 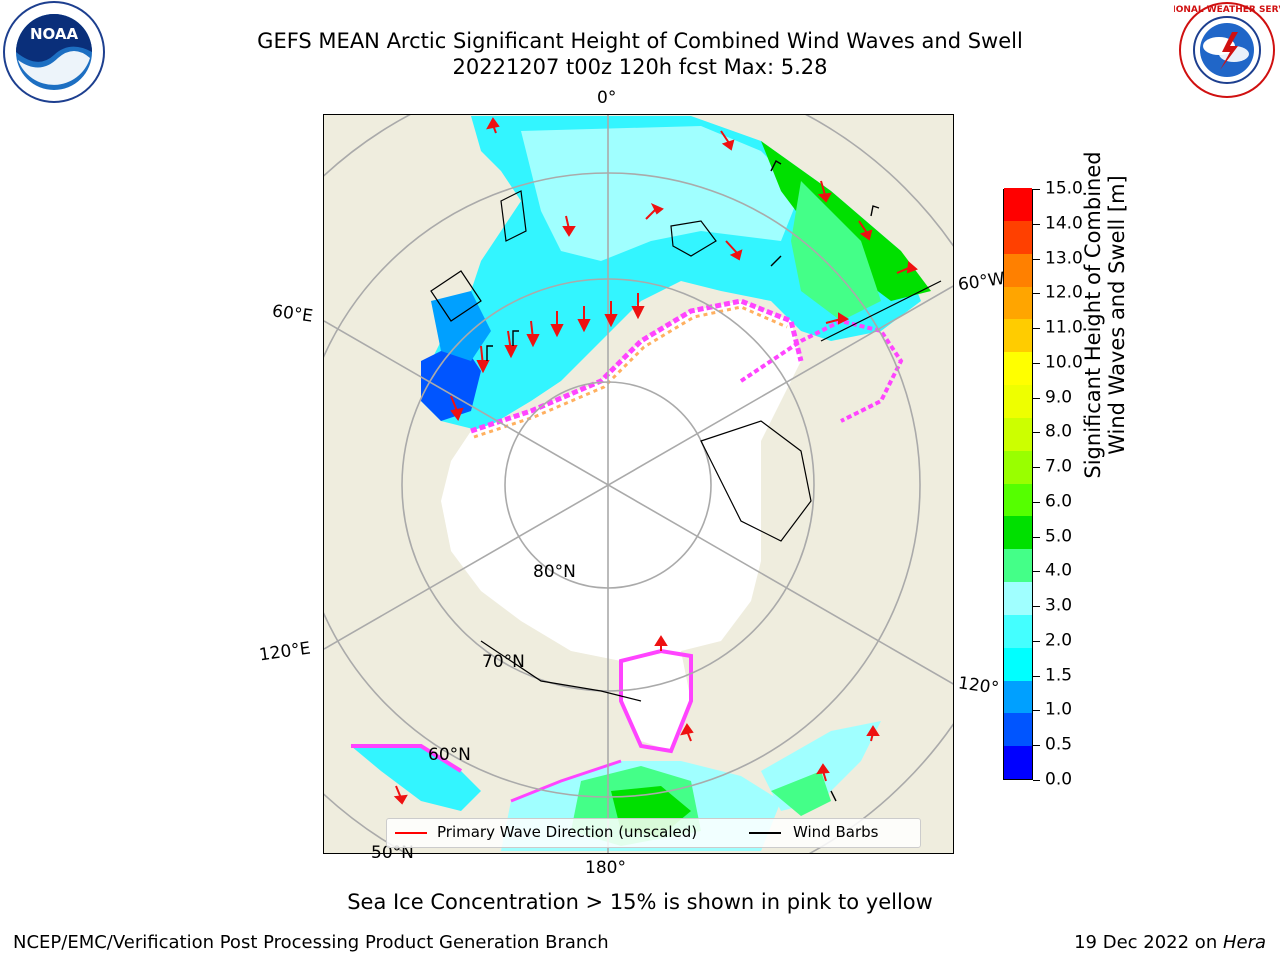 What do you see at coordinates (567, 832) in the screenshot?
I see `wave-direction-label: Primary Wave Direction (unscaled)` at bounding box center [567, 832].